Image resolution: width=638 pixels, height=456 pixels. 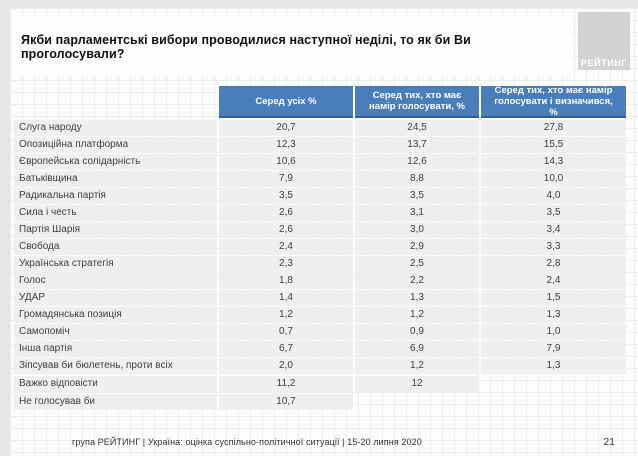 I want to click on row-value: 3,1, so click(x=417, y=213).